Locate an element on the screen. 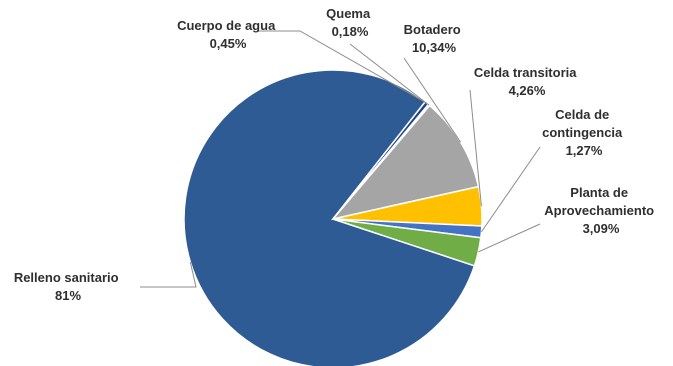 Image resolution: width=673 pixels, height=366 pixels. leader-line-celda-de-contingencia is located at coordinates (510, 189).